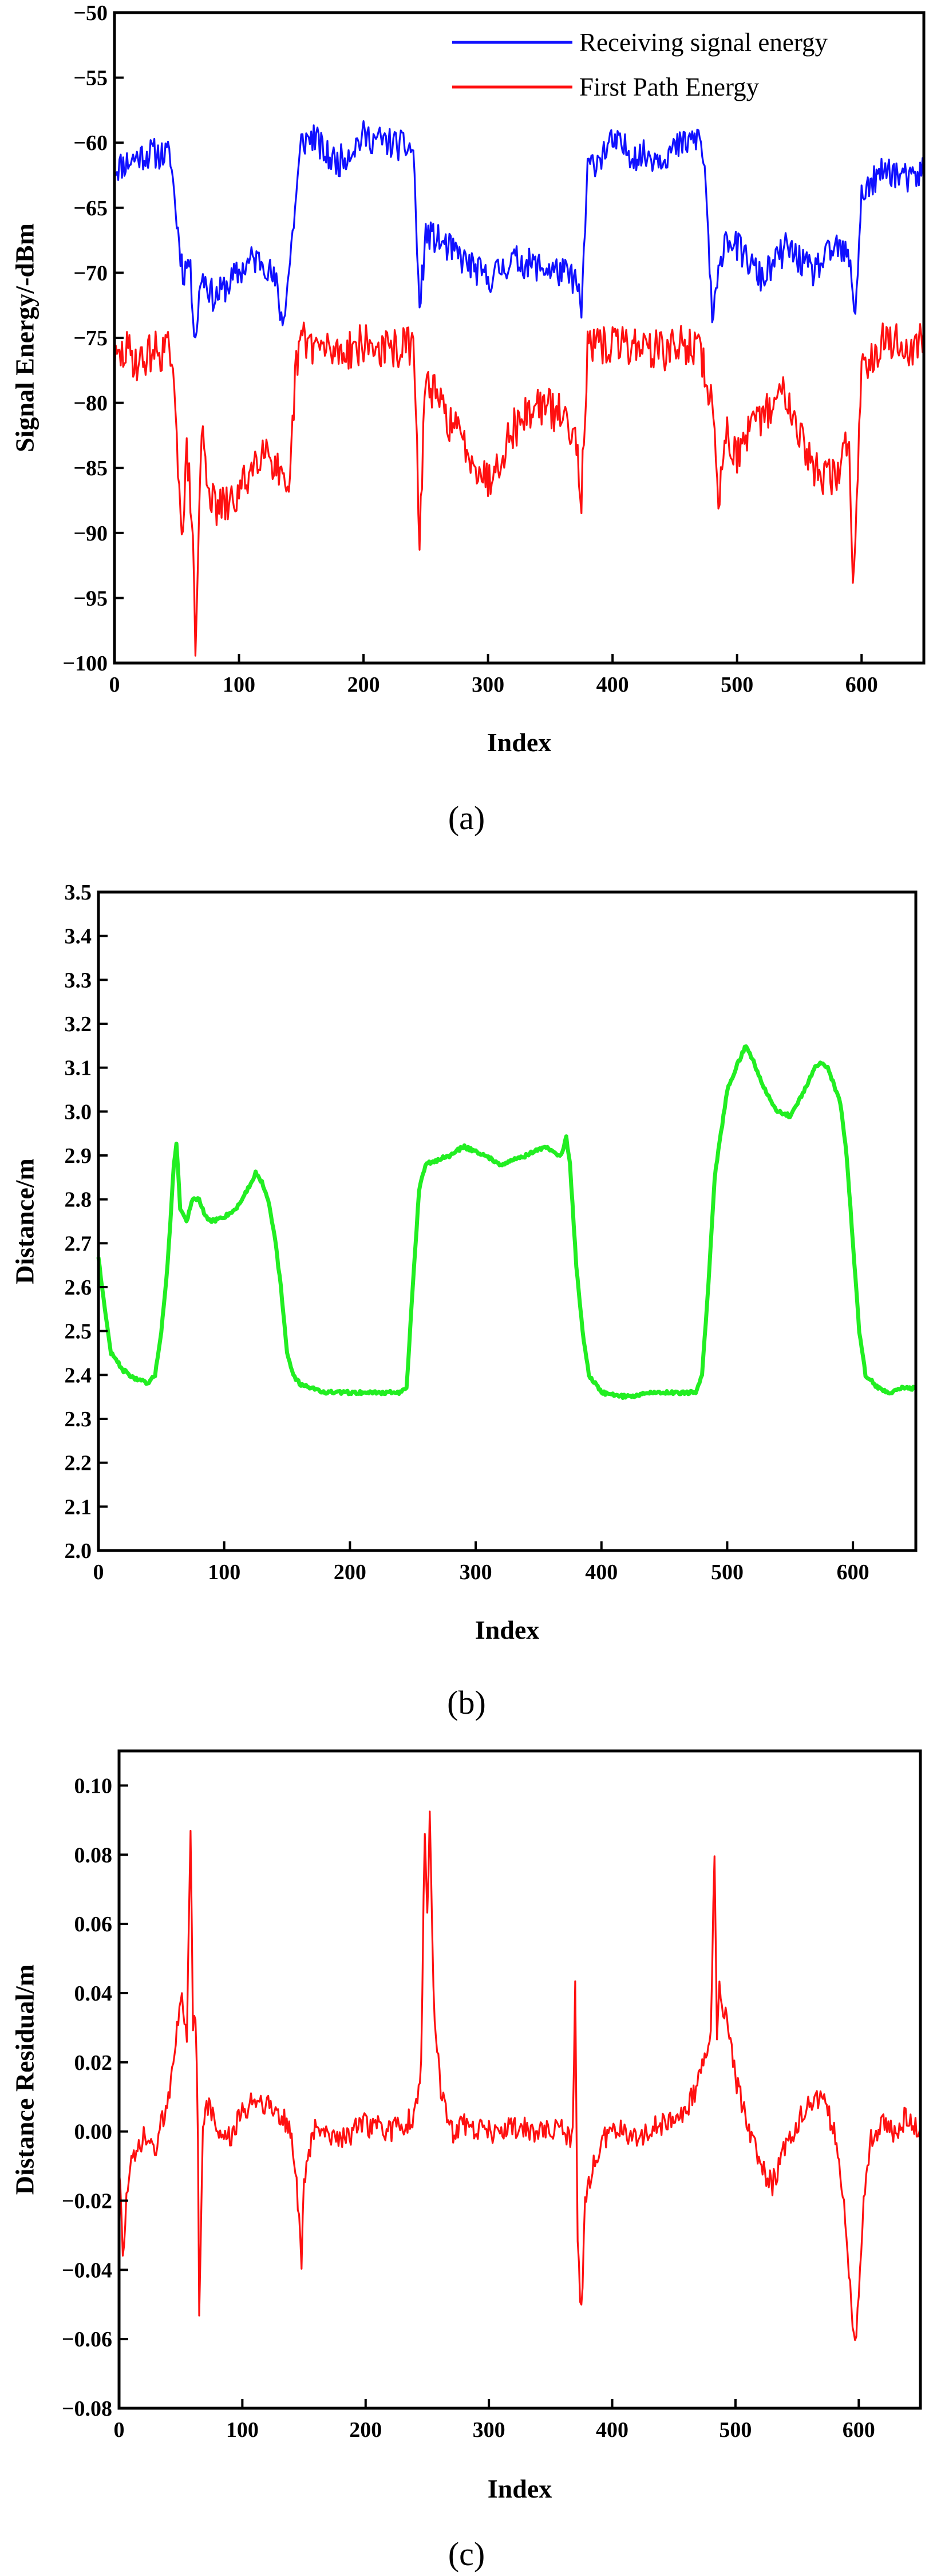  What do you see at coordinates (78, 1156) in the screenshot?
I see `y-tick-label: 2.9` at bounding box center [78, 1156].